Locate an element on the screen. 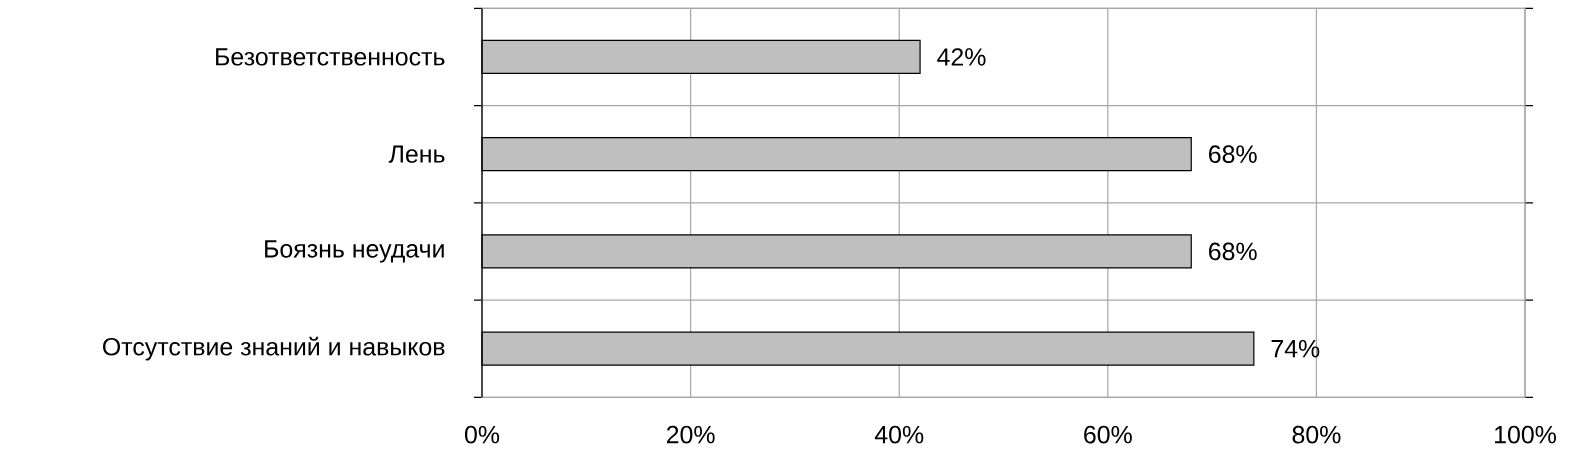 The height and width of the screenshot is (460, 1575). y-tick-label: Отсутствие знаний и навыков is located at coordinates (274, 348).